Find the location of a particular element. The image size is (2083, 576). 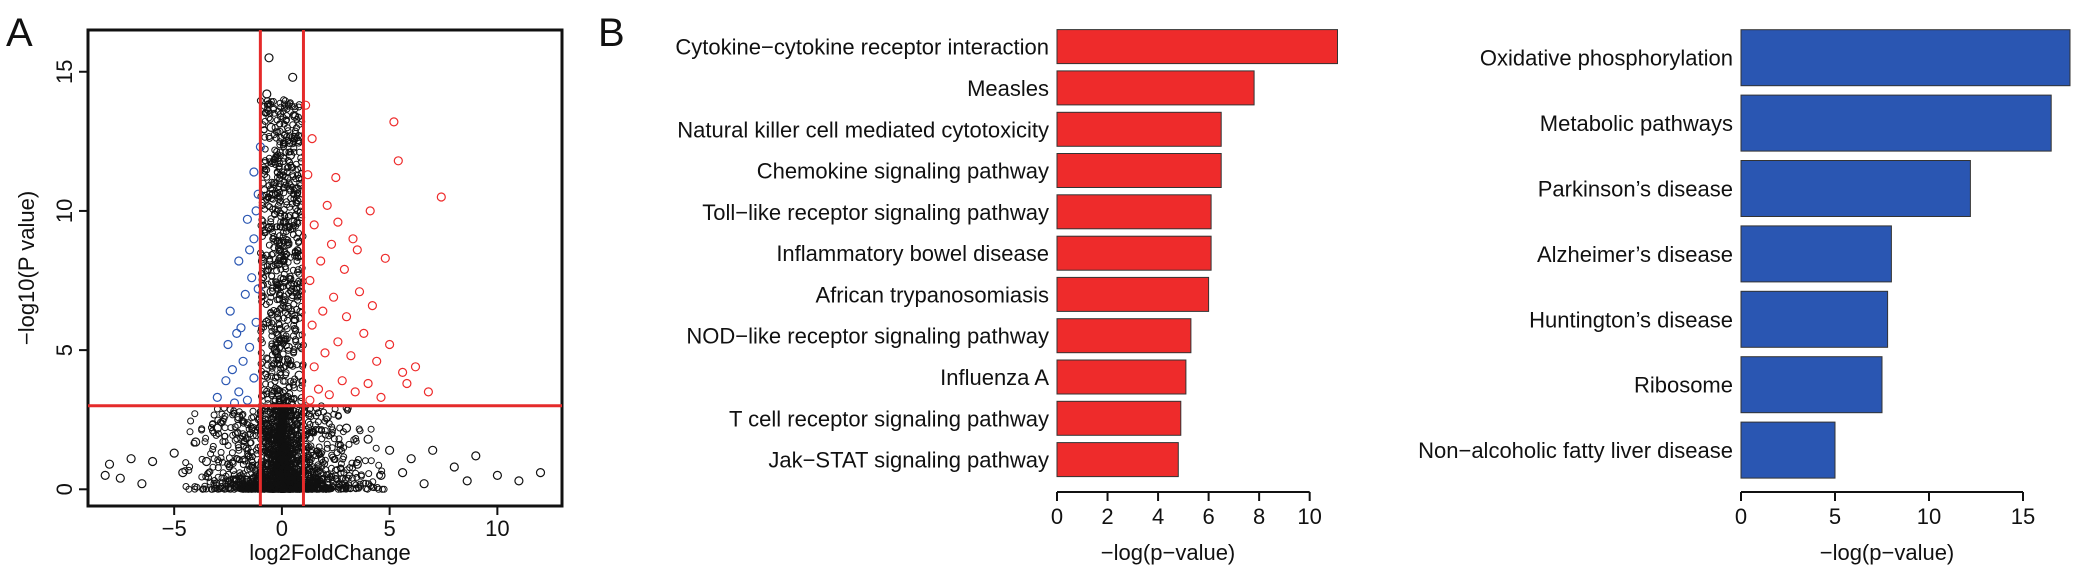

x-tick-label: 8 is located at coordinates (1259, 516).